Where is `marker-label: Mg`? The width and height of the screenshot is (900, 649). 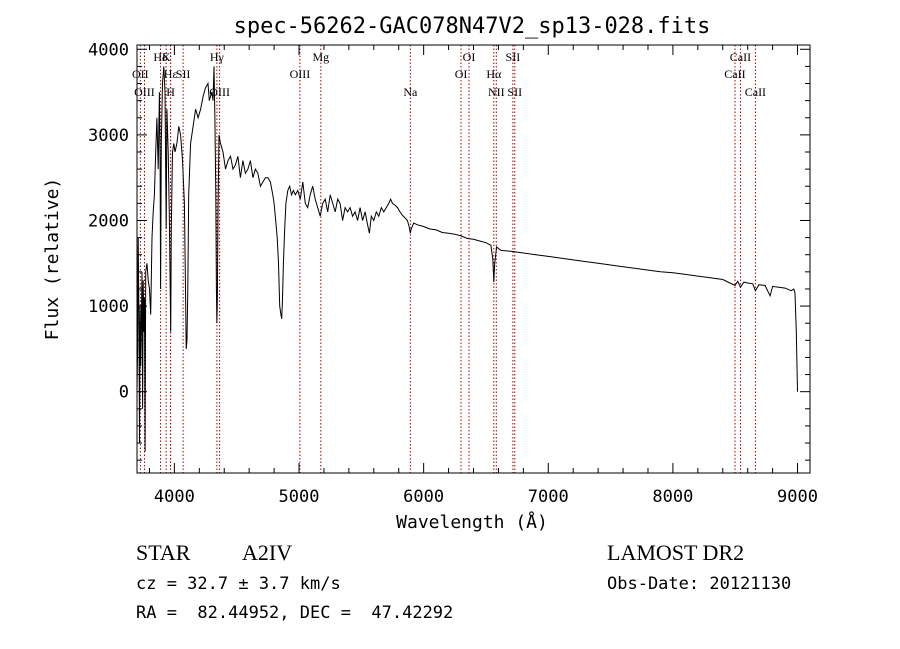 marker-label: Mg is located at coordinates (320, 57).